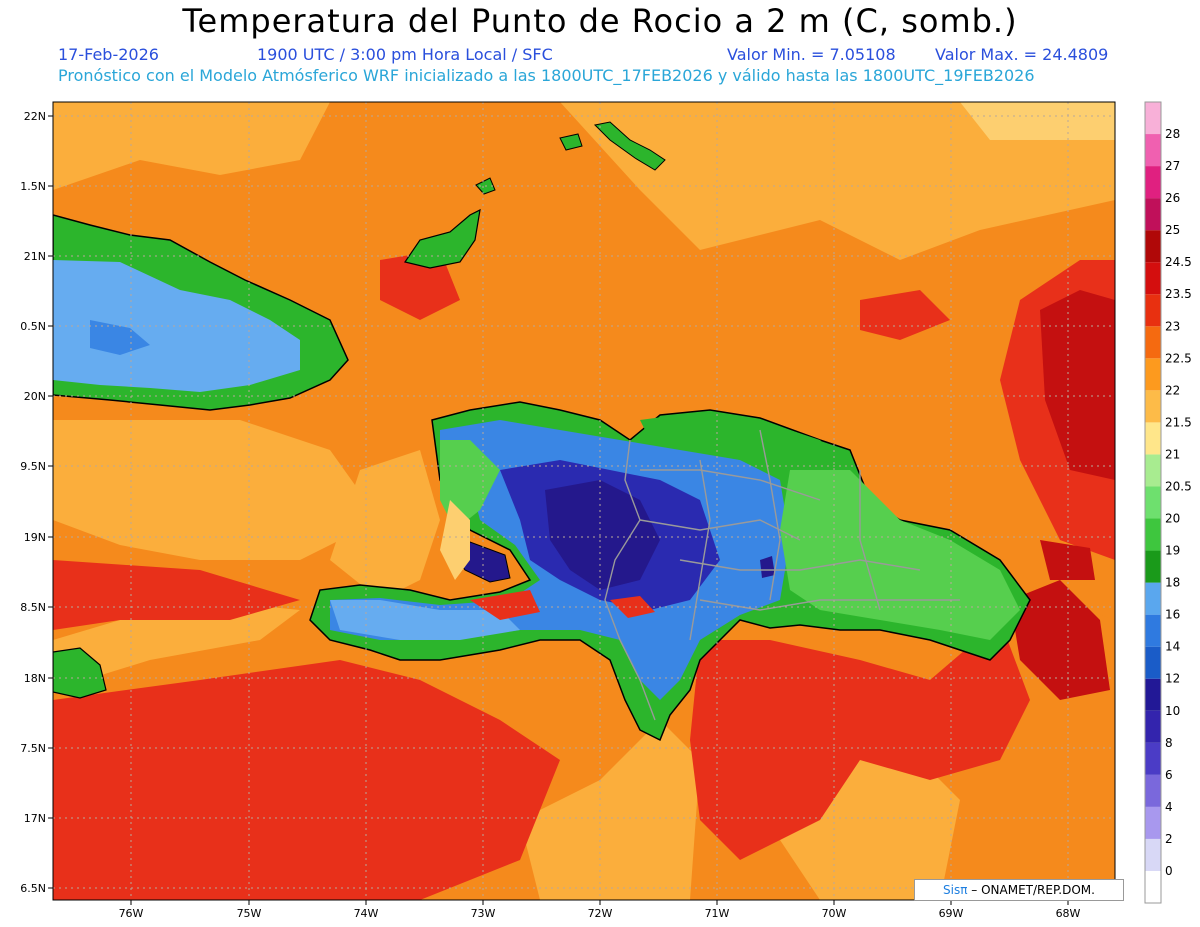 This screenshot has width=1200, height=927. I want to click on lon-tick: 69W, so click(951, 913).